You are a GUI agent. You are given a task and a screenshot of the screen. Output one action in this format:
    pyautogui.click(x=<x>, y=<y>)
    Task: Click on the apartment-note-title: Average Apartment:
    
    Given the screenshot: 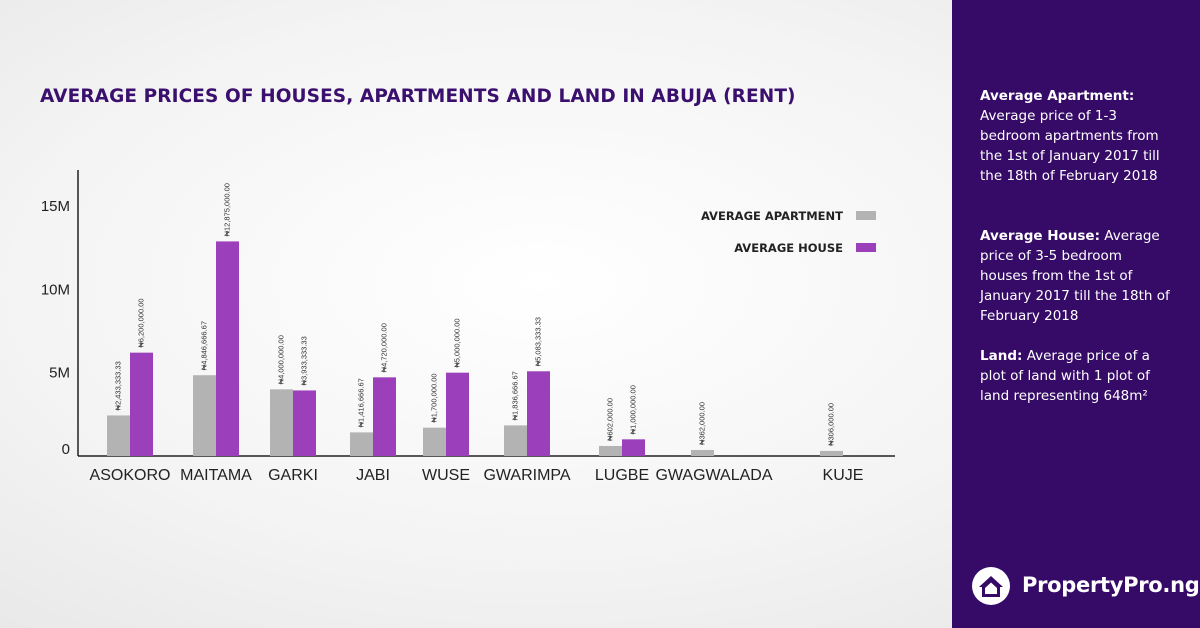 What is the action you would take?
    pyautogui.click(x=1057, y=96)
    